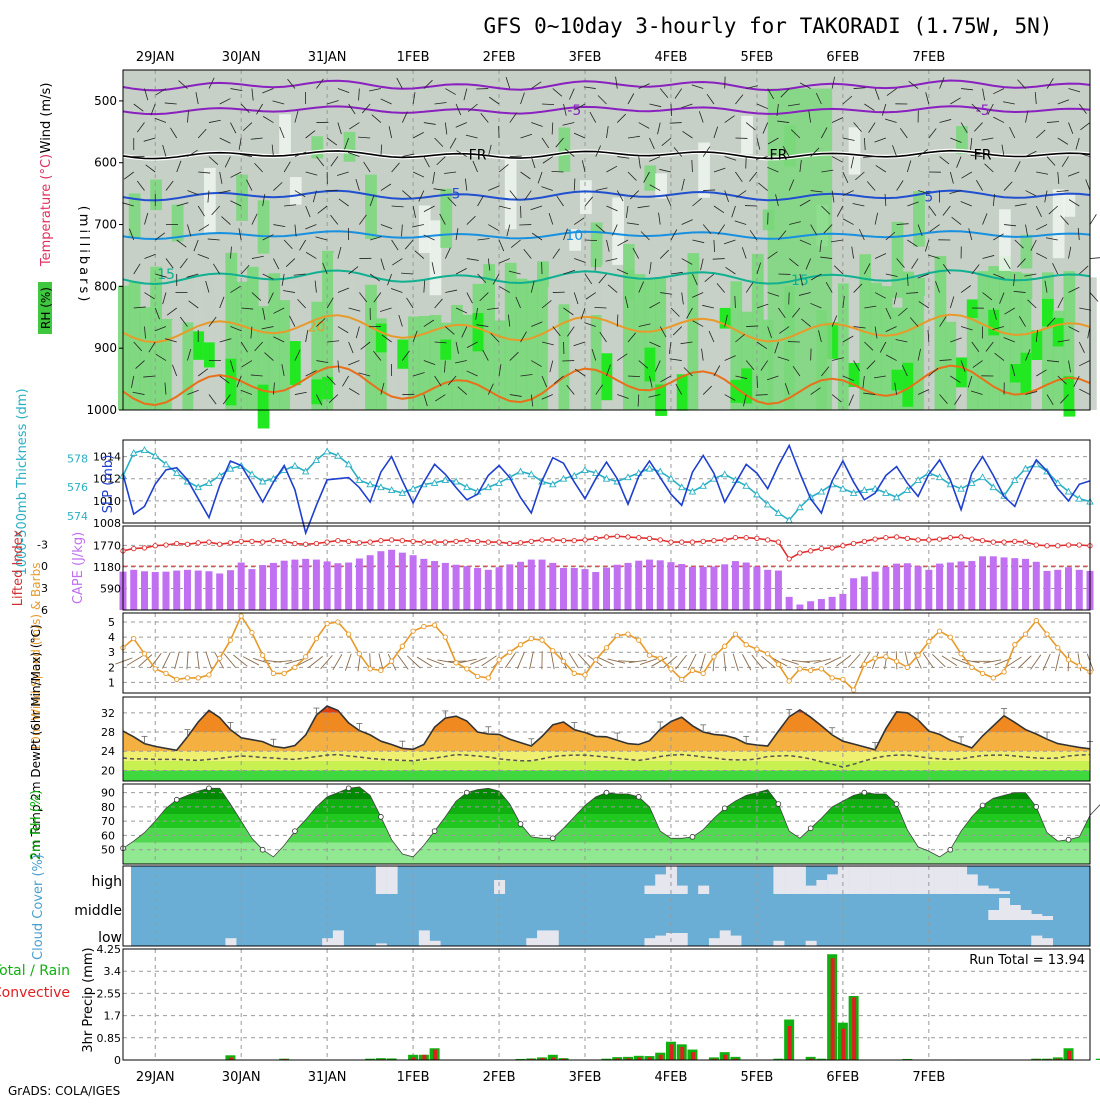 The image size is (1100, 1104). Describe the element at coordinates (111, 667) in the screenshot. I see `wind-ytick: 2` at that location.